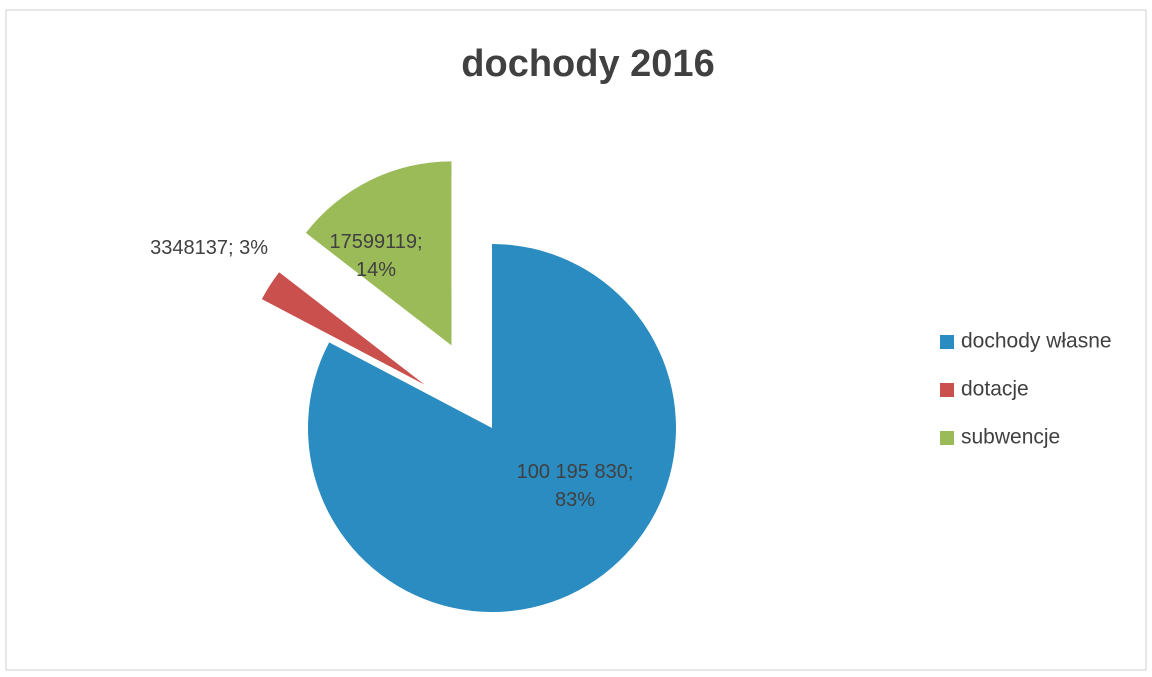  Describe the element at coordinates (587, 64) in the screenshot. I see `chart-title: dochody 2016` at that location.